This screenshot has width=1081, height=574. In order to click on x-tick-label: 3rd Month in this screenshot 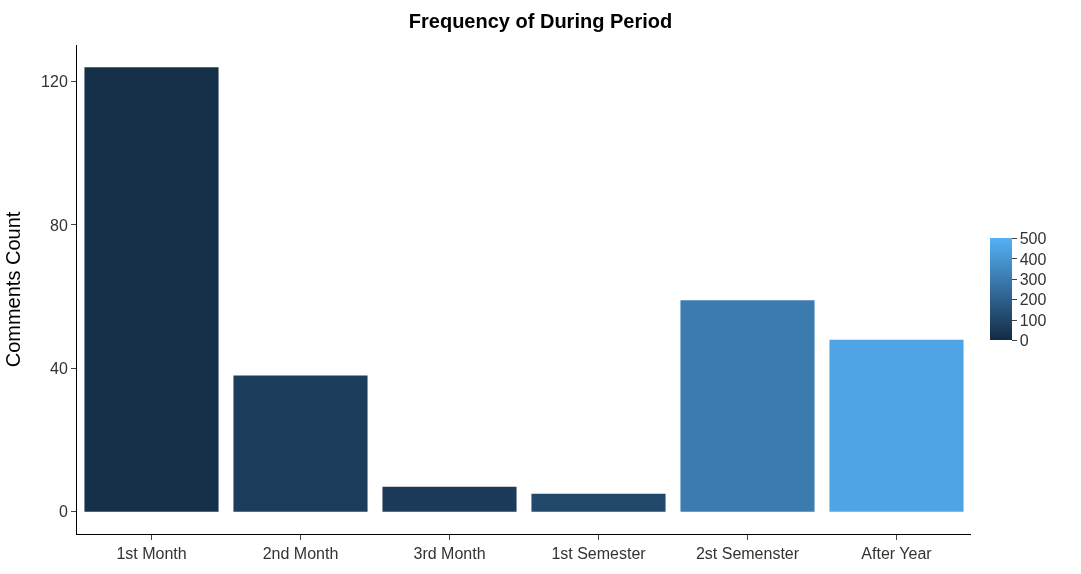, I will do `click(449, 554)`.